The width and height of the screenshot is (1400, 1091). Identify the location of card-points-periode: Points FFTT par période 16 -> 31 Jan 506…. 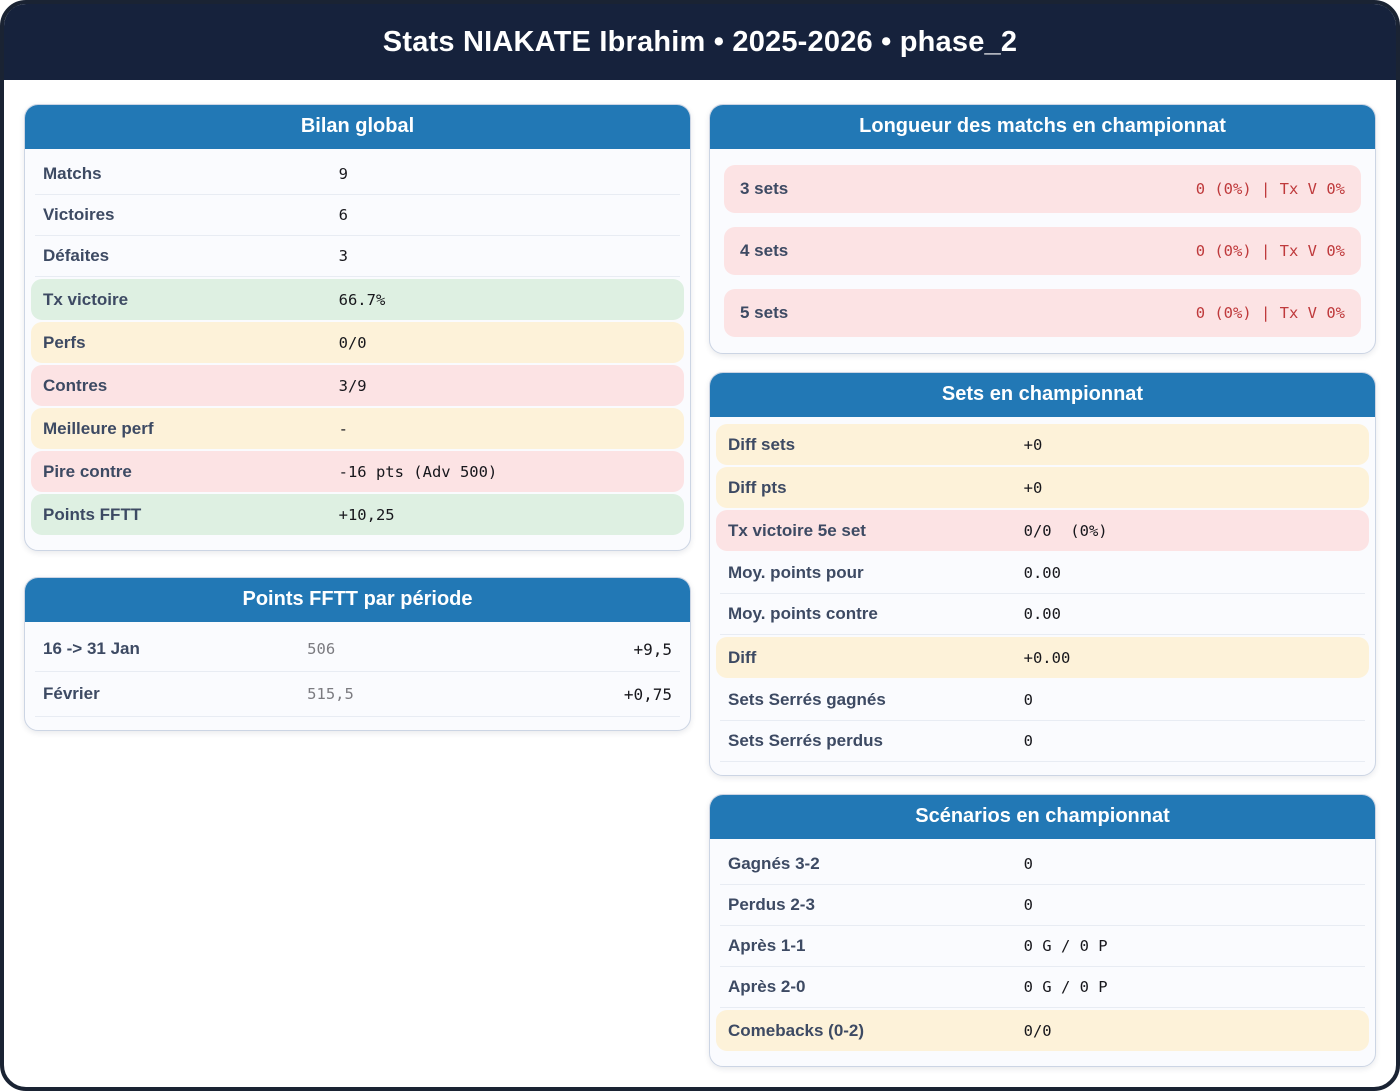
(357, 654).